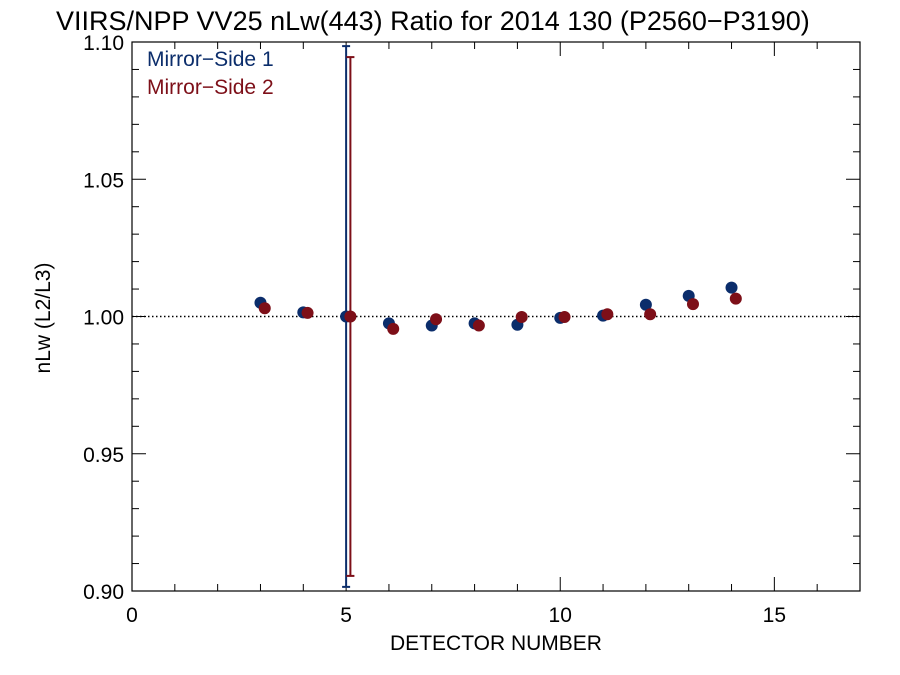 This screenshot has height=675, width=900. What do you see at coordinates (132, 615) in the screenshot?
I see `x-tick-label: 0` at bounding box center [132, 615].